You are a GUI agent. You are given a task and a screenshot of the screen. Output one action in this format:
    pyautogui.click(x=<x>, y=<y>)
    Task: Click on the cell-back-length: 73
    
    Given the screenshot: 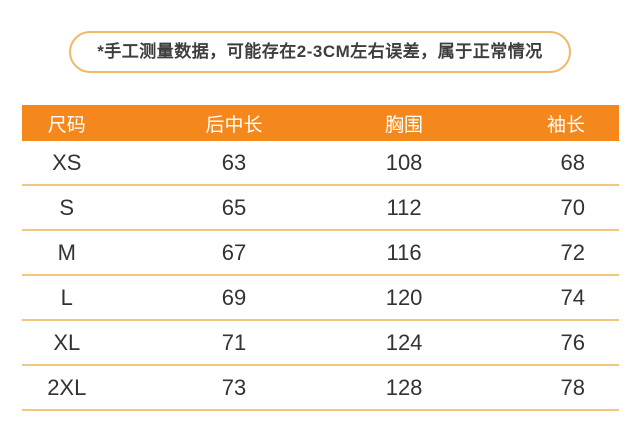 What is the action you would take?
    pyautogui.click(x=234, y=387)
    